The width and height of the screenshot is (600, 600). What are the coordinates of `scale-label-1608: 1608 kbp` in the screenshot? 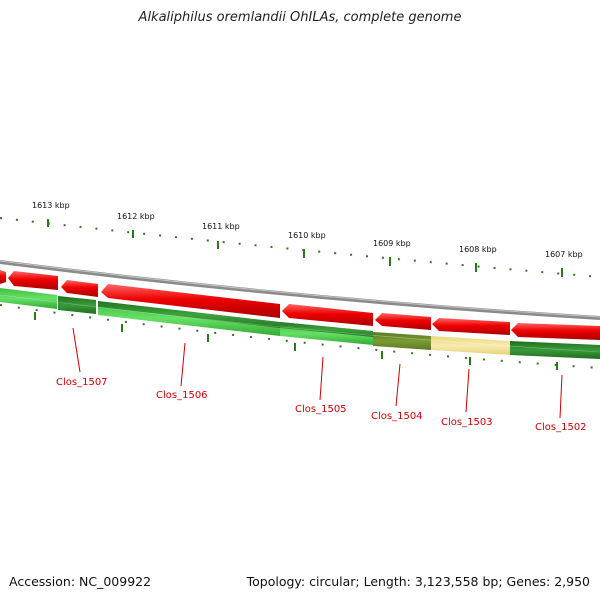 It's located at (478, 249).